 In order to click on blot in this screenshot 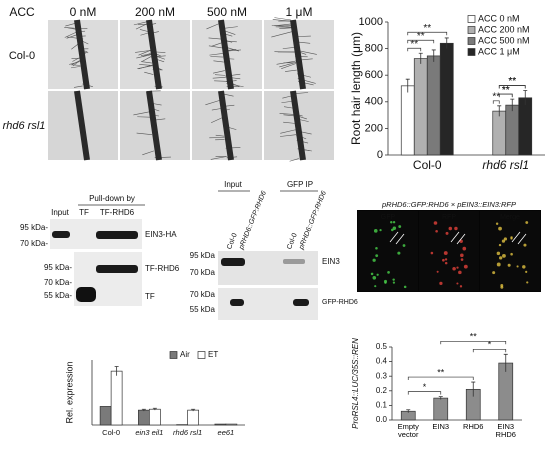, I will do `click(268, 268)`.